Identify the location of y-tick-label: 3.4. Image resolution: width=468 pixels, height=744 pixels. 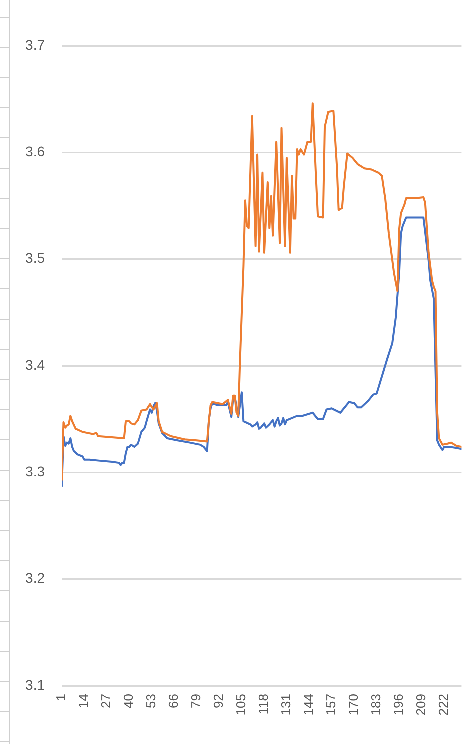
(36, 364).